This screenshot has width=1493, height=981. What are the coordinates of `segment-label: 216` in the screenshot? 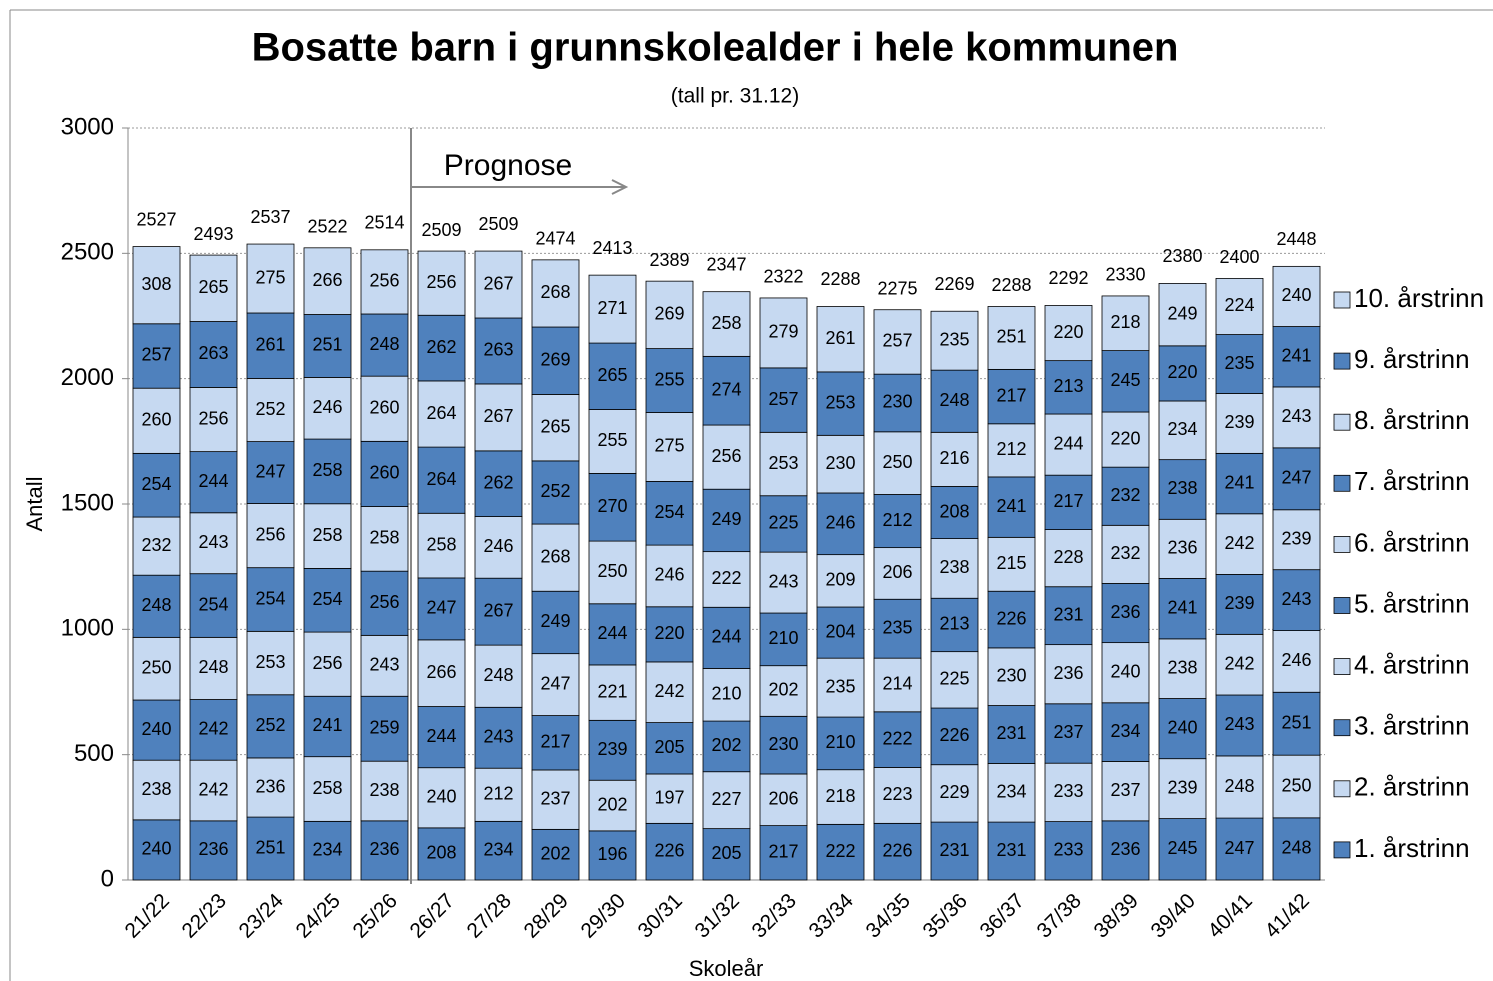 It's located at (954, 458).